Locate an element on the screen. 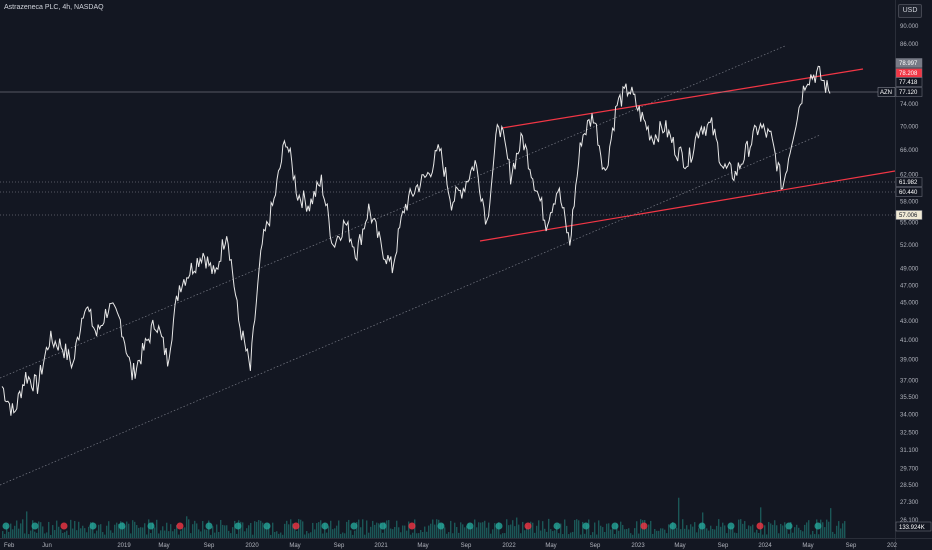  price-tick-label: 62.000 is located at coordinates (909, 176).